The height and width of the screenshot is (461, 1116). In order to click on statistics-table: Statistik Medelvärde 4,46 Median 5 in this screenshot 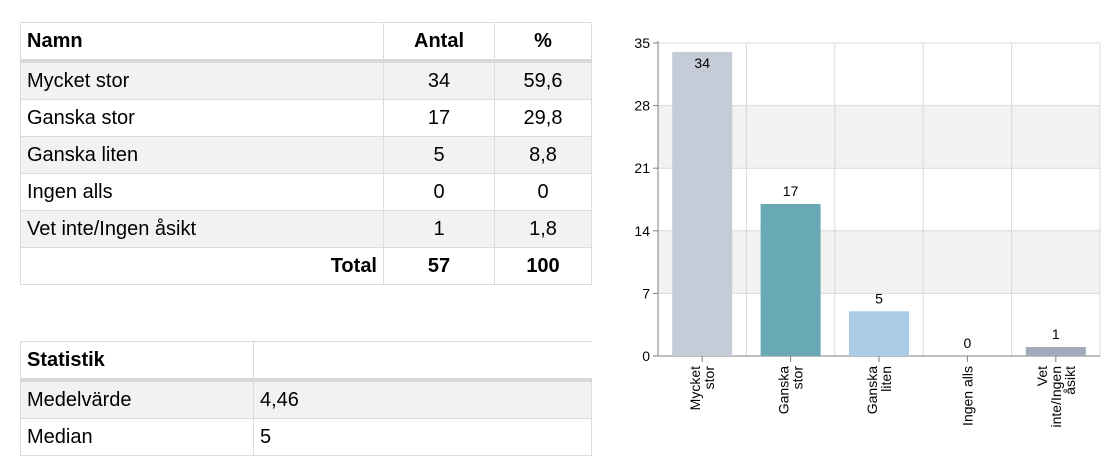, I will do `click(306, 398)`.